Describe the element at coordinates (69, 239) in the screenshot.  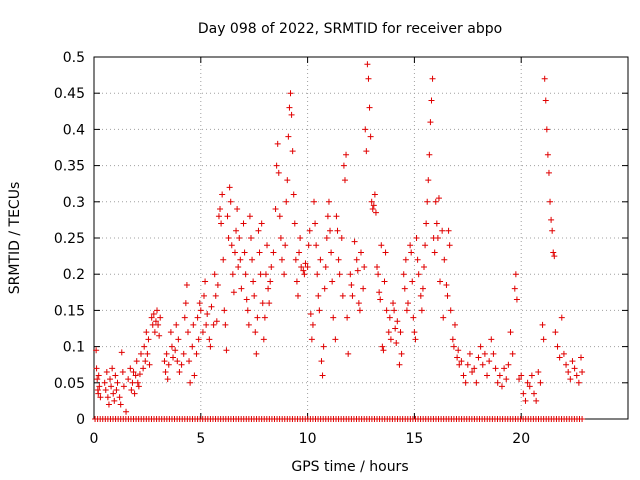
I see `y-tick-label: 0.25` at that location.